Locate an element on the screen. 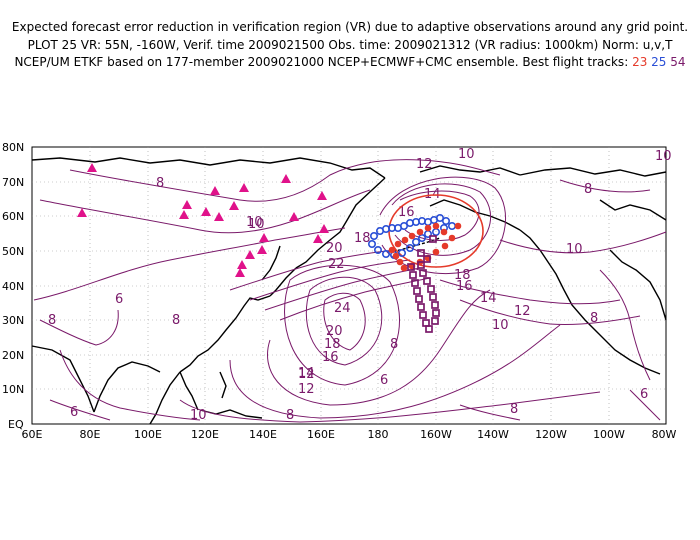 The height and width of the screenshot is (540, 700). lat-label: EQ is located at coordinates (16, 424).